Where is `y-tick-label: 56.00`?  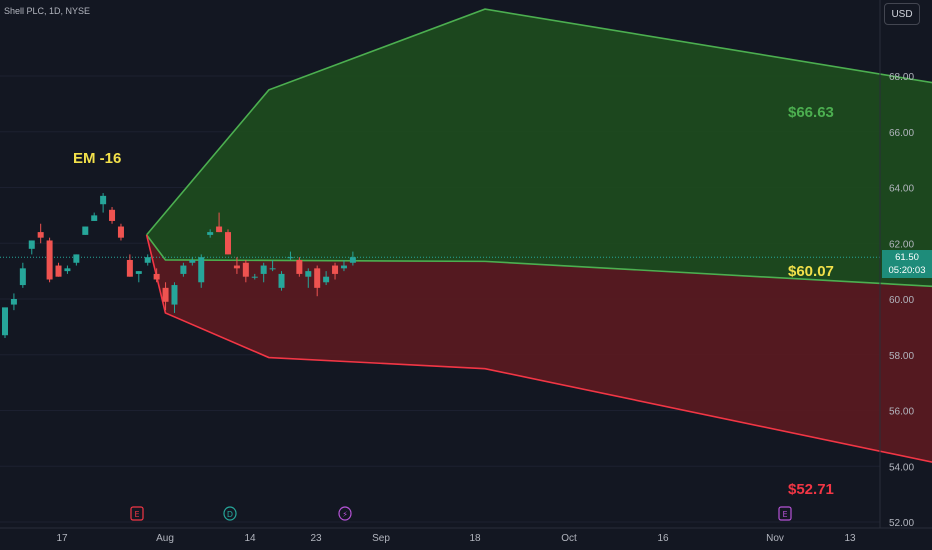
y-tick-label: 56.00 is located at coordinates (901, 412).